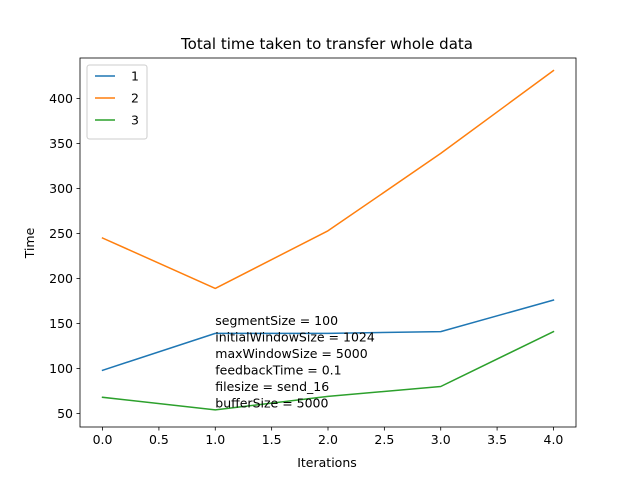  Describe the element at coordinates (497, 439) in the screenshot. I see `x-tick-label: 3.5` at that location.